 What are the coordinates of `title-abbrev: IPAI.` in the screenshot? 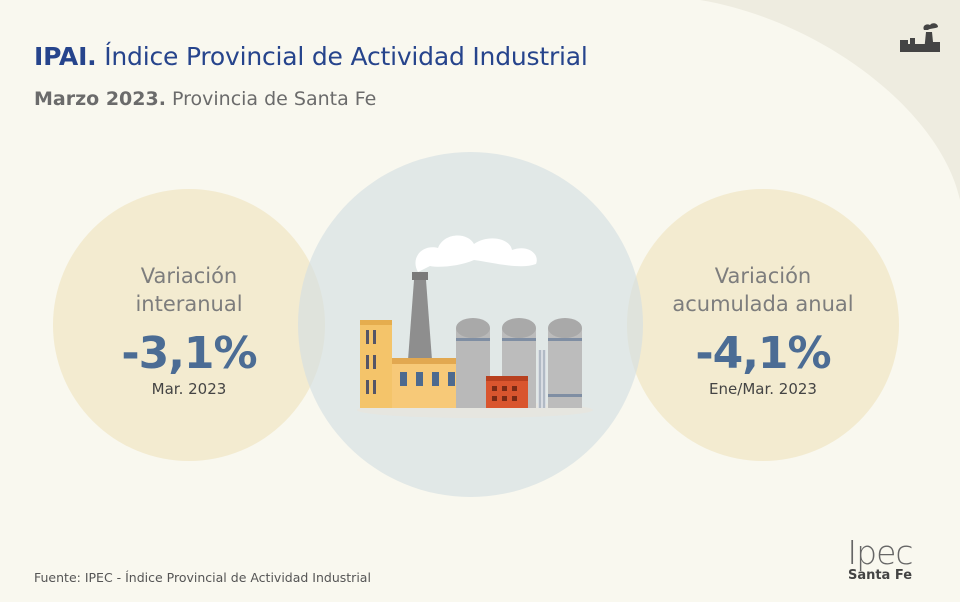 It's located at (65, 56).